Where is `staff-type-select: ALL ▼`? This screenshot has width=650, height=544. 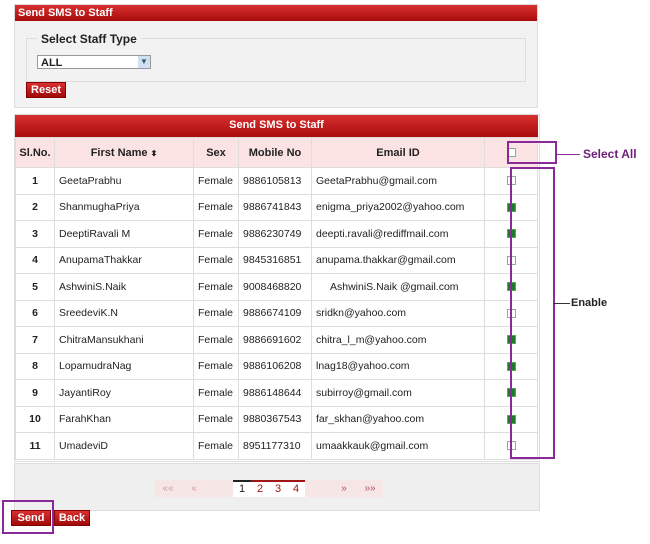 staff-type-select: ALL ▼ is located at coordinates (94, 62).